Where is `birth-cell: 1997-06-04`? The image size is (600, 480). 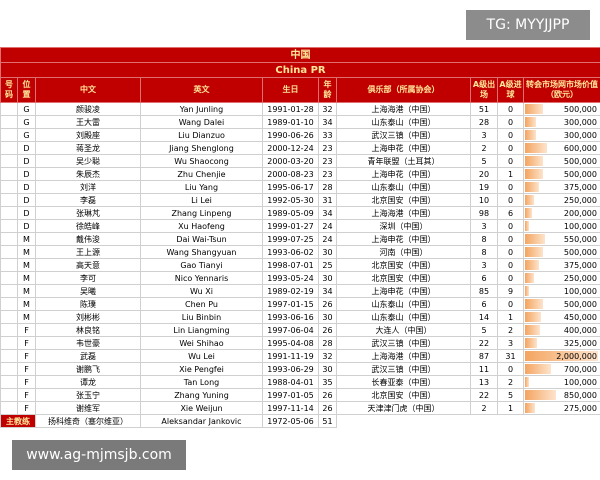 birth-cell: 1997-06-04 is located at coordinates (290, 330).